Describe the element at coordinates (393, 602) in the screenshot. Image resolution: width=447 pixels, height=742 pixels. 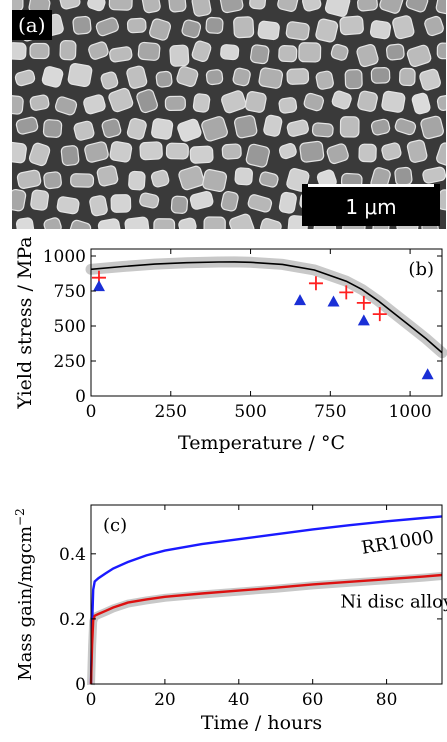
I see `series-label-ni-disc-alloy: Ni disc alloy` at that location.